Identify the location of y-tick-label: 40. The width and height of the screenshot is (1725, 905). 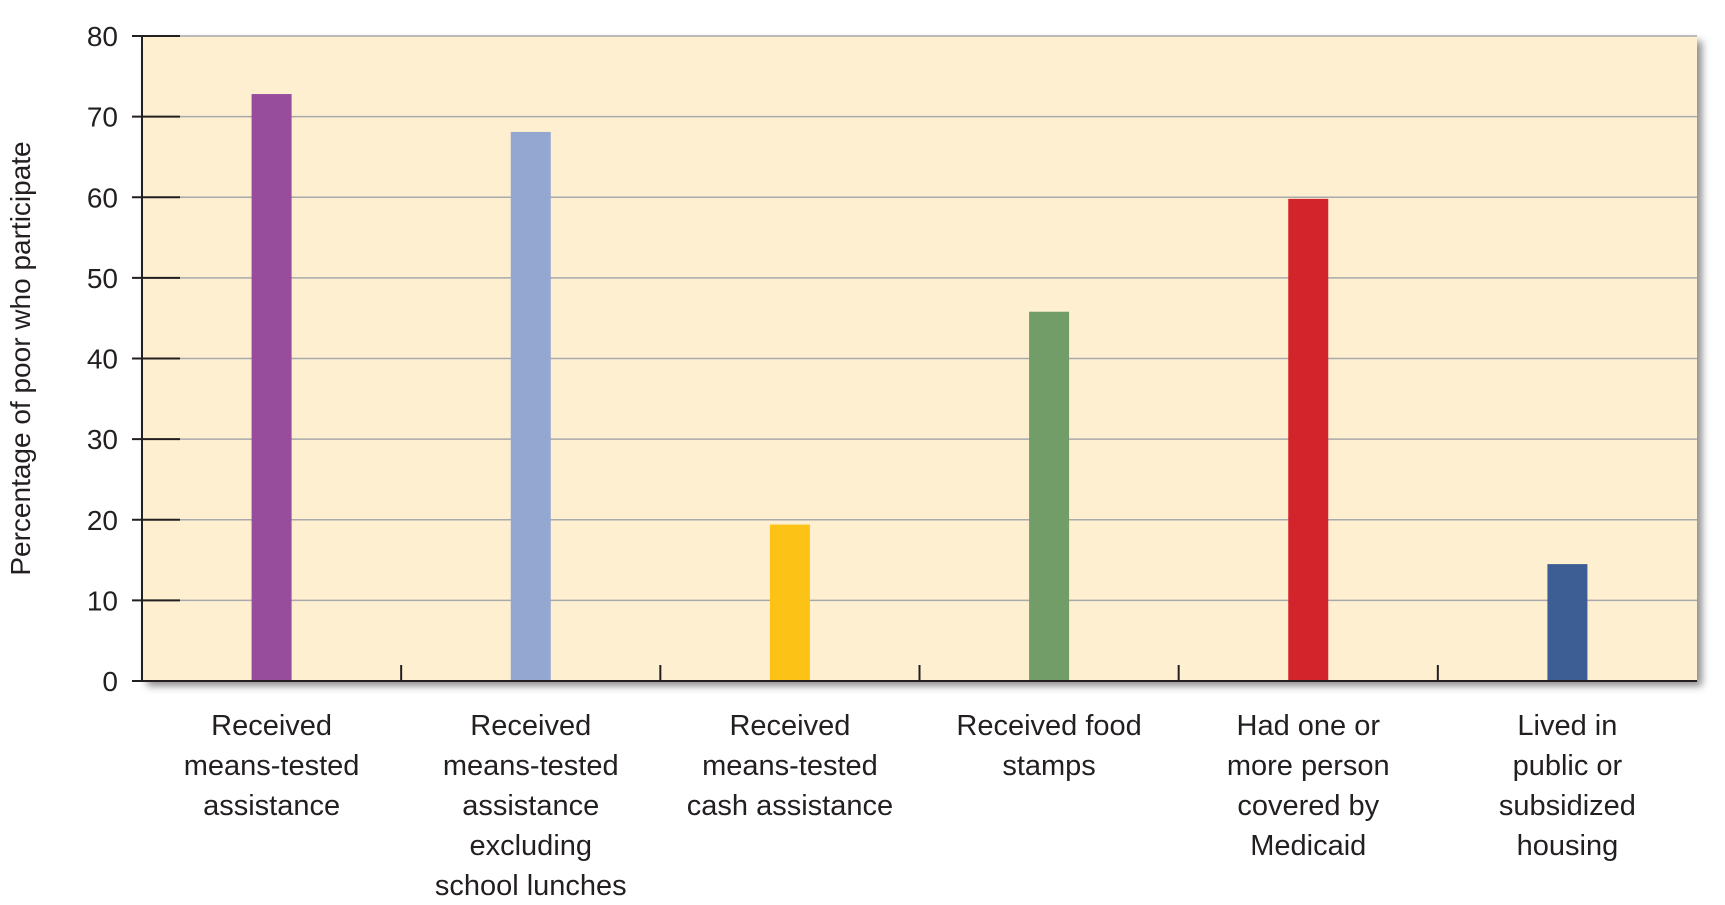
(102, 359).